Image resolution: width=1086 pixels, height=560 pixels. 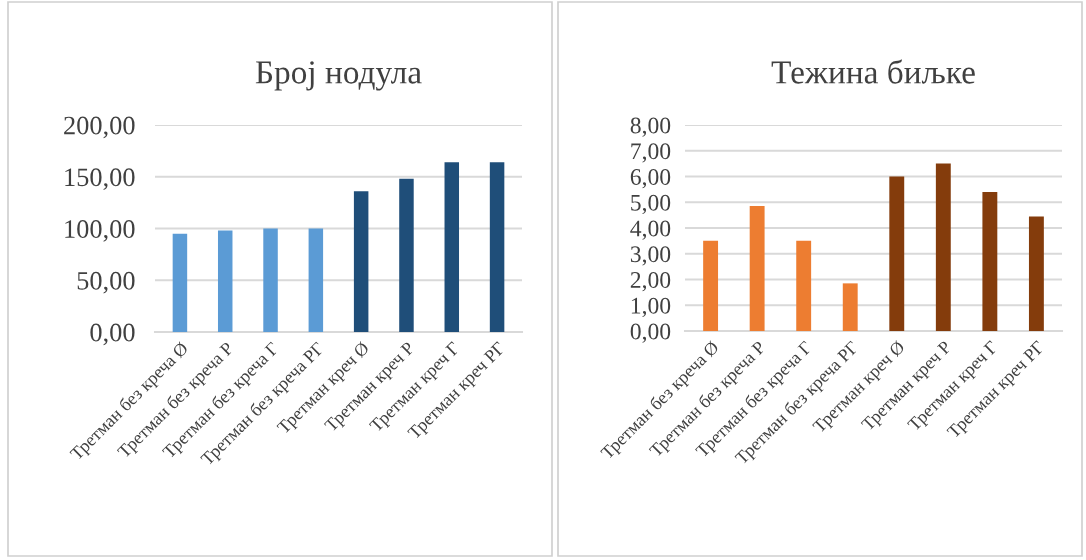 I want to click on y-tick-label: 2,00, so click(x=650, y=281).